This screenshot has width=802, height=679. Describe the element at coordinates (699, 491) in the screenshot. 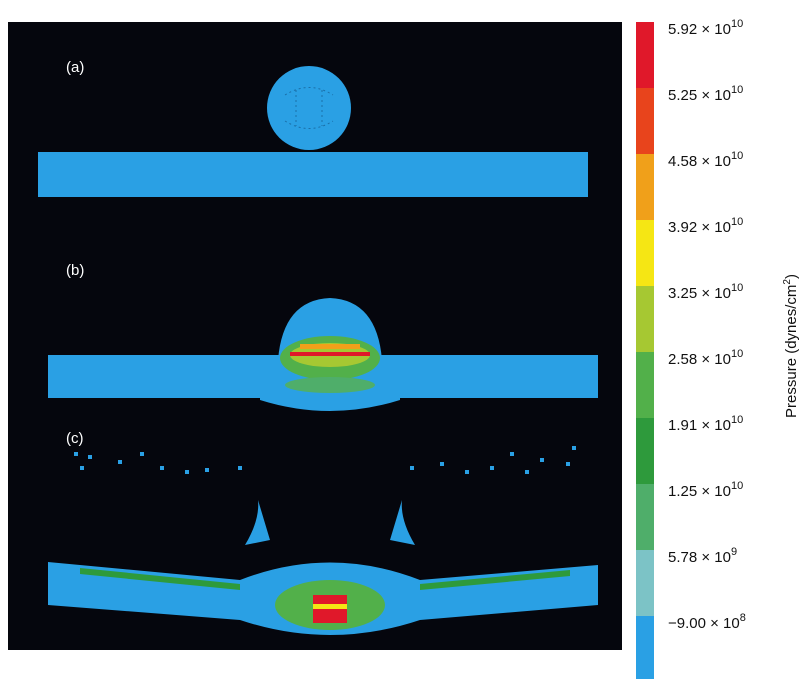

I see `label-base: 1.25 × 10` at that location.